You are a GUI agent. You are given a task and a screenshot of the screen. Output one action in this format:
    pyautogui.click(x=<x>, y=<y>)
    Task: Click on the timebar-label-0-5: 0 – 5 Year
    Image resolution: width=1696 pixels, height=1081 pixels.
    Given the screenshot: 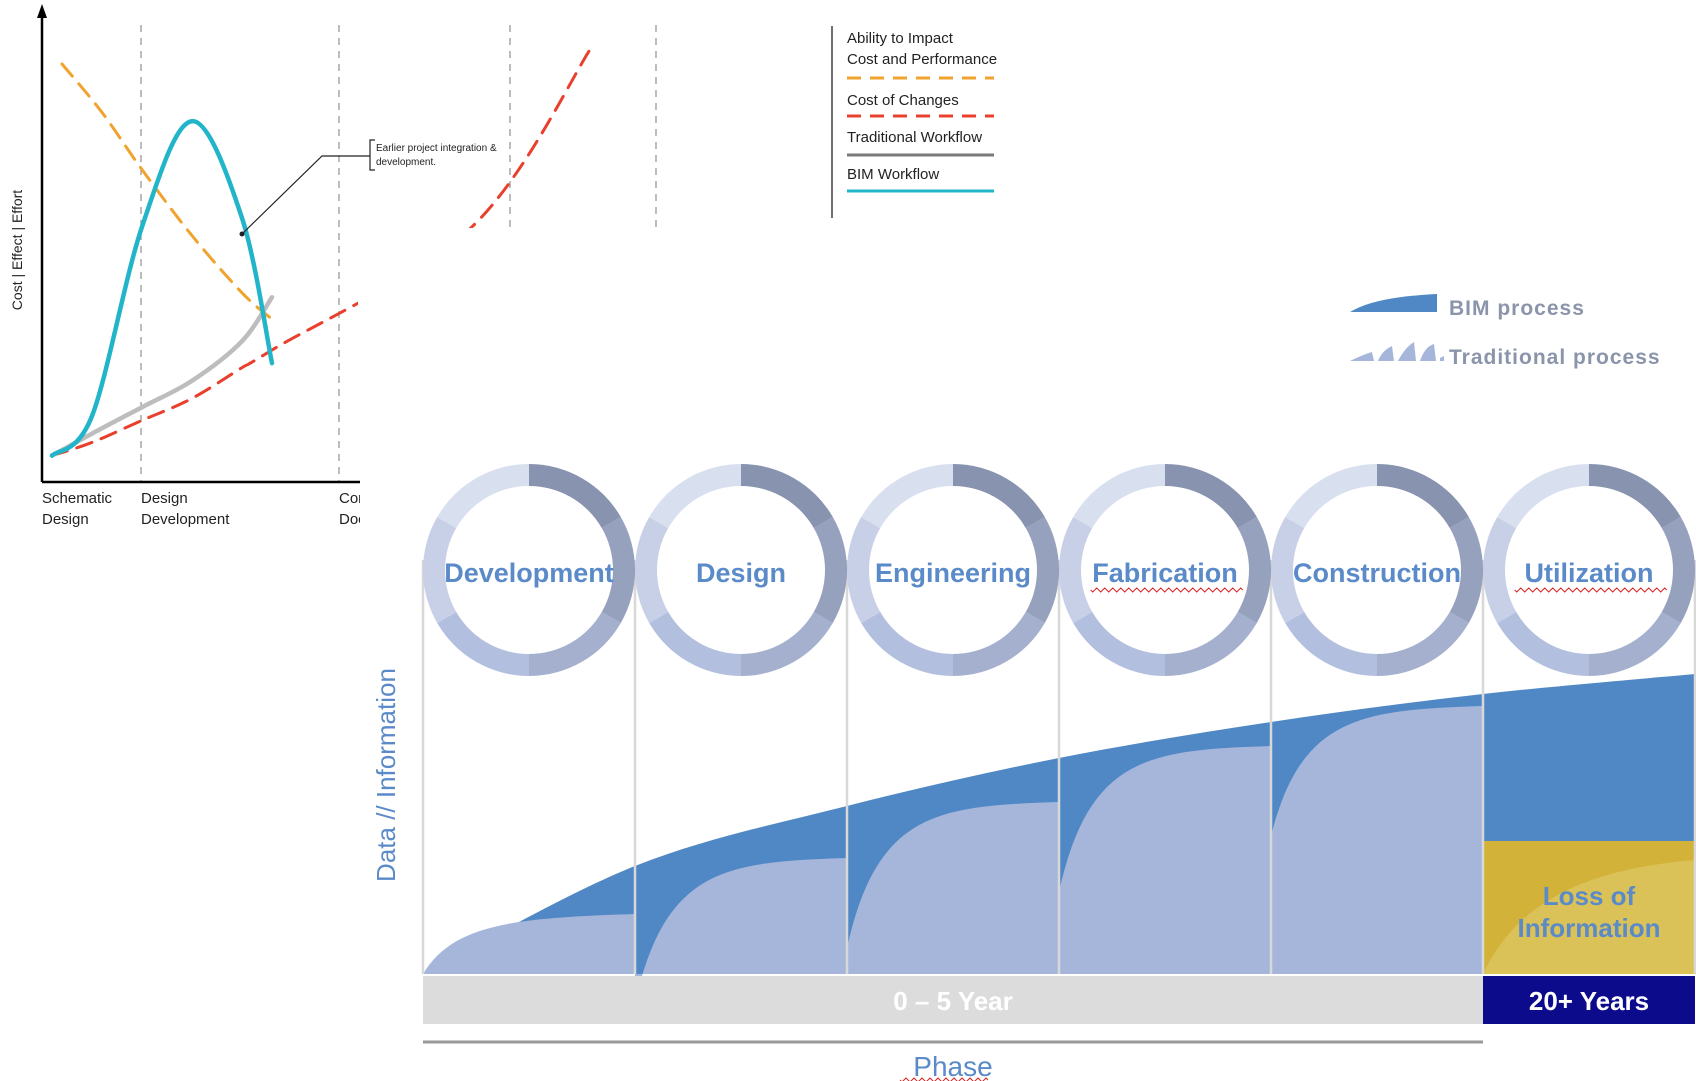 What is the action you would take?
    pyautogui.click(x=953, y=1001)
    